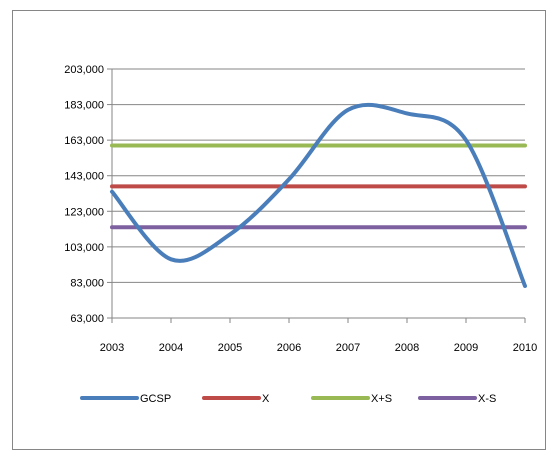 The height and width of the screenshot is (464, 560). What do you see at coordinates (155, 399) in the screenshot?
I see `legend-label-gcsp: GCSP` at bounding box center [155, 399].